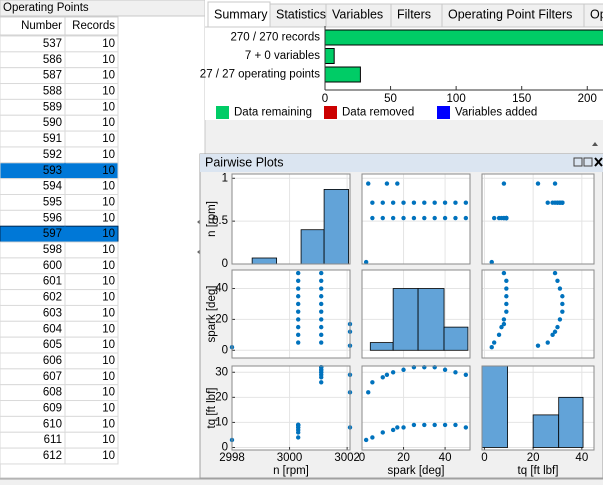  What do you see at coordinates (401, 163) in the screenshot?
I see `pairwise-title-bar` at bounding box center [401, 163].